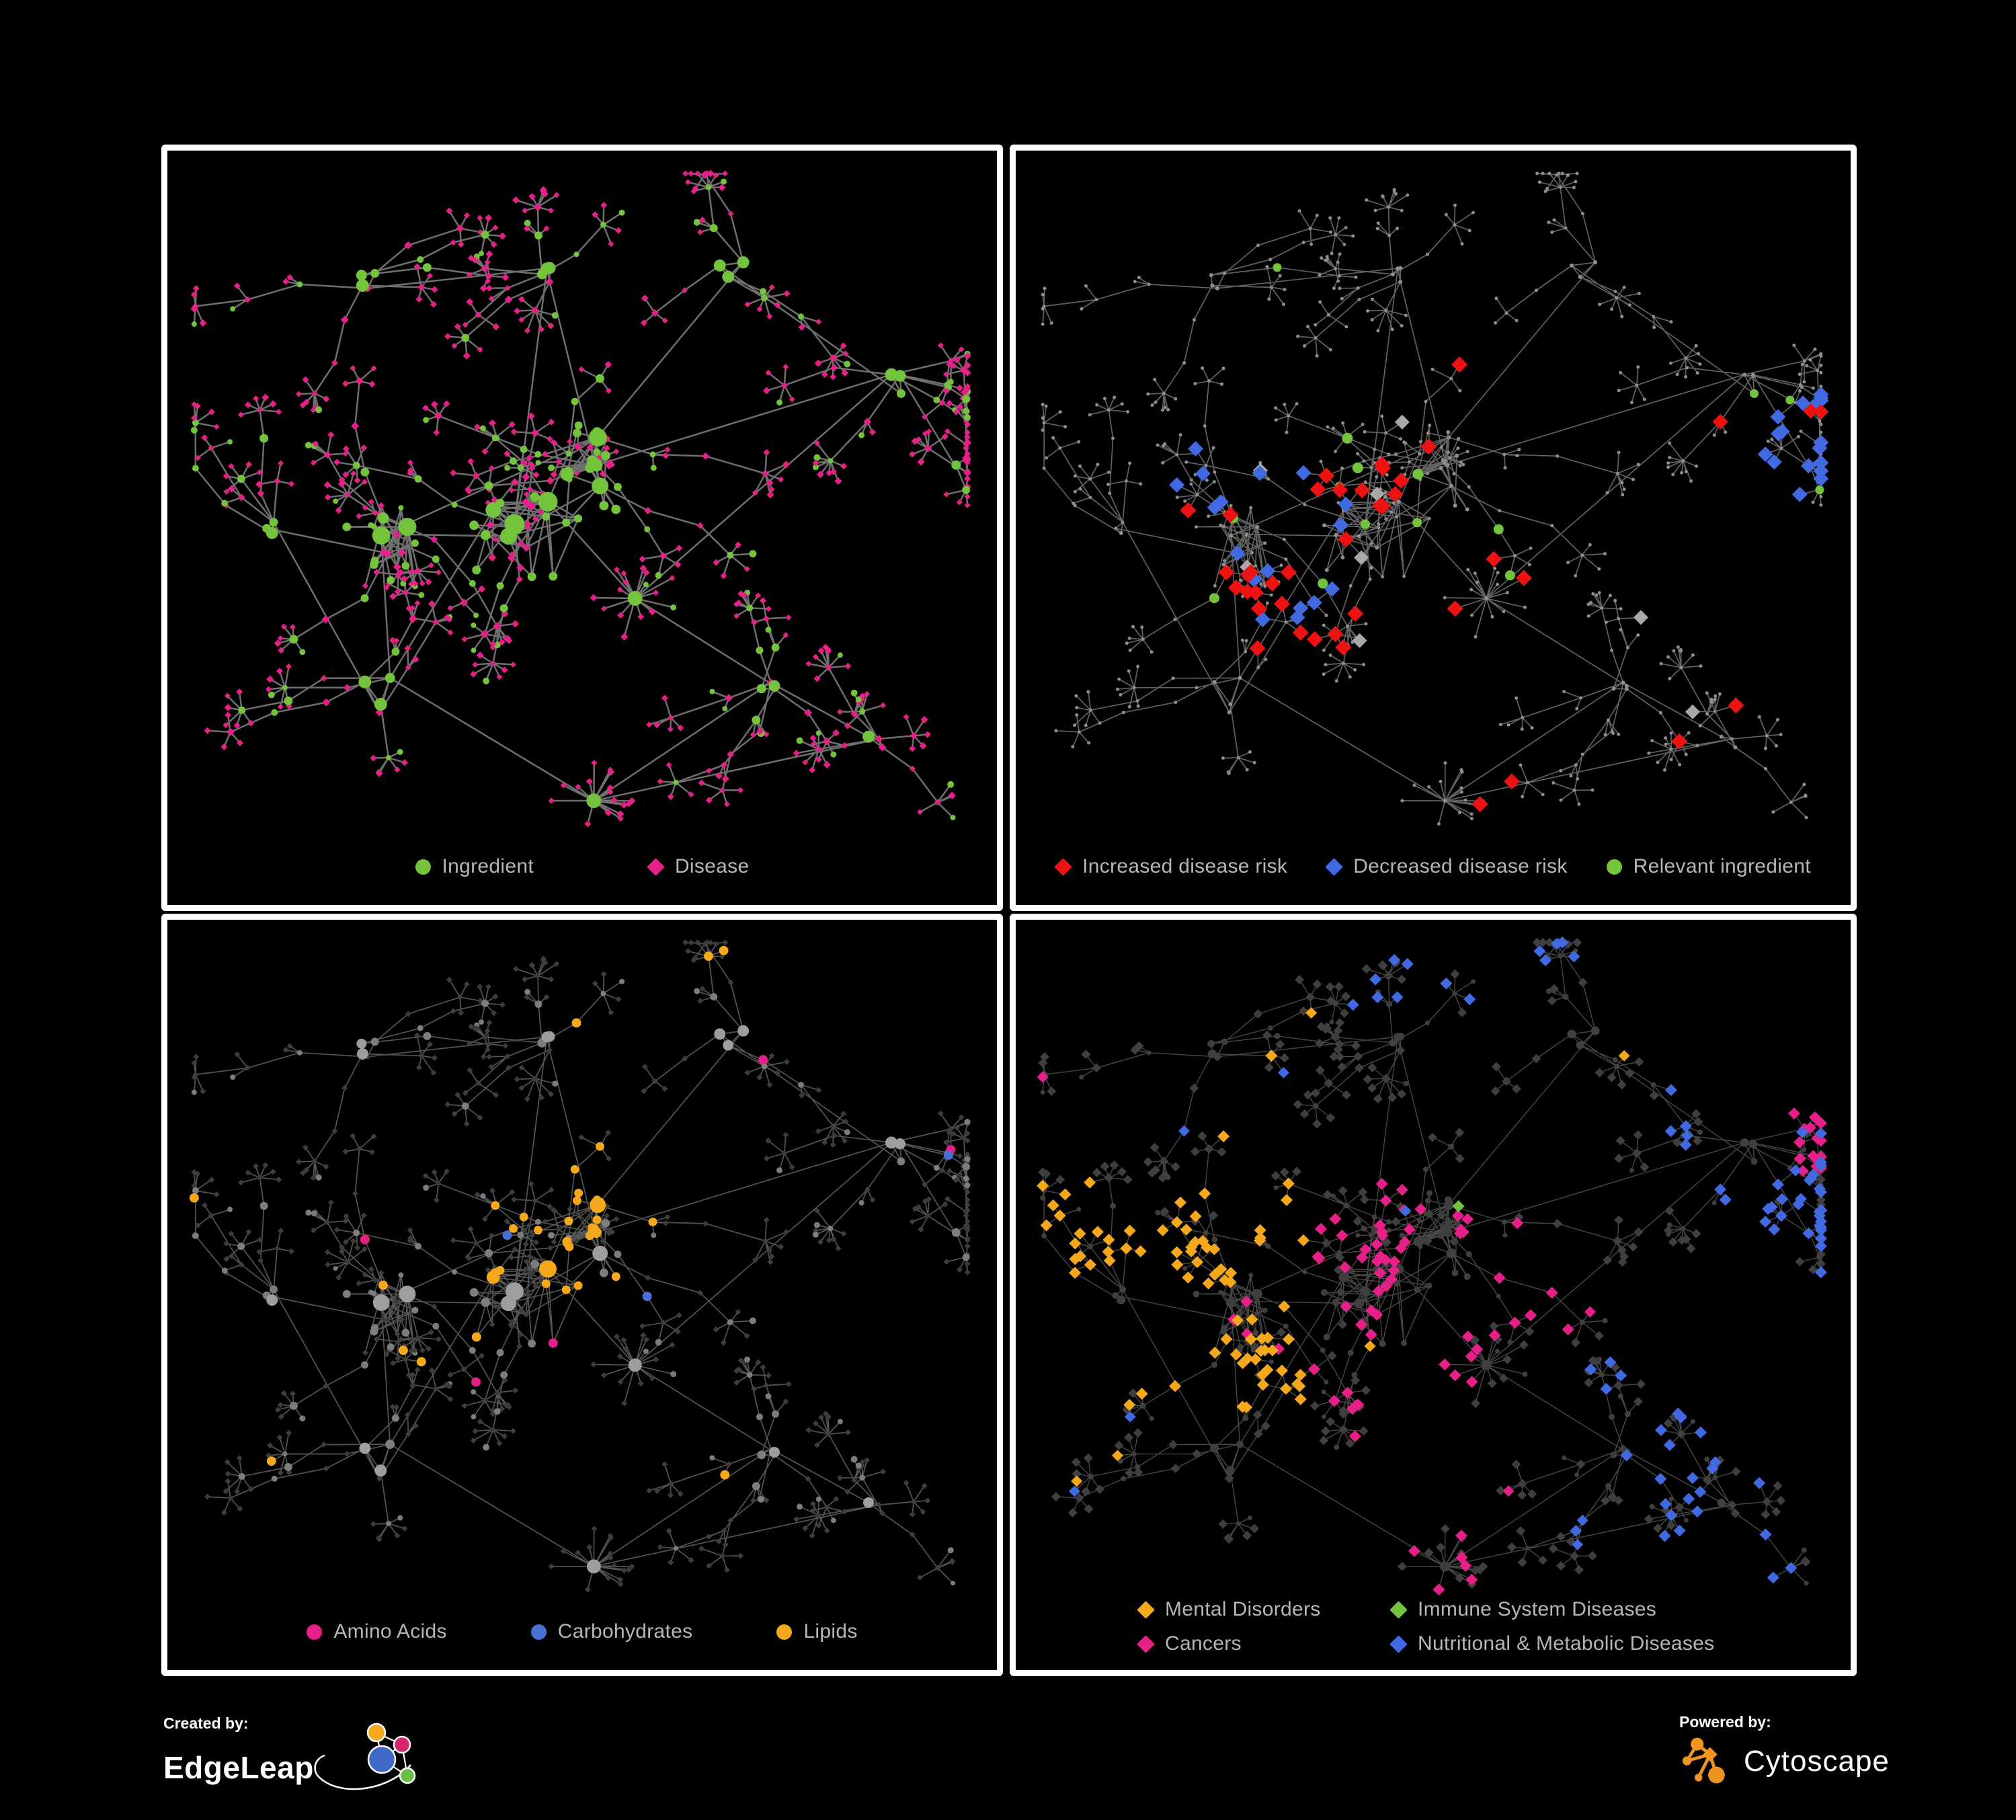 The image size is (2016, 1820). I want to click on legend-label: Decreased disease risk, so click(1460, 866).